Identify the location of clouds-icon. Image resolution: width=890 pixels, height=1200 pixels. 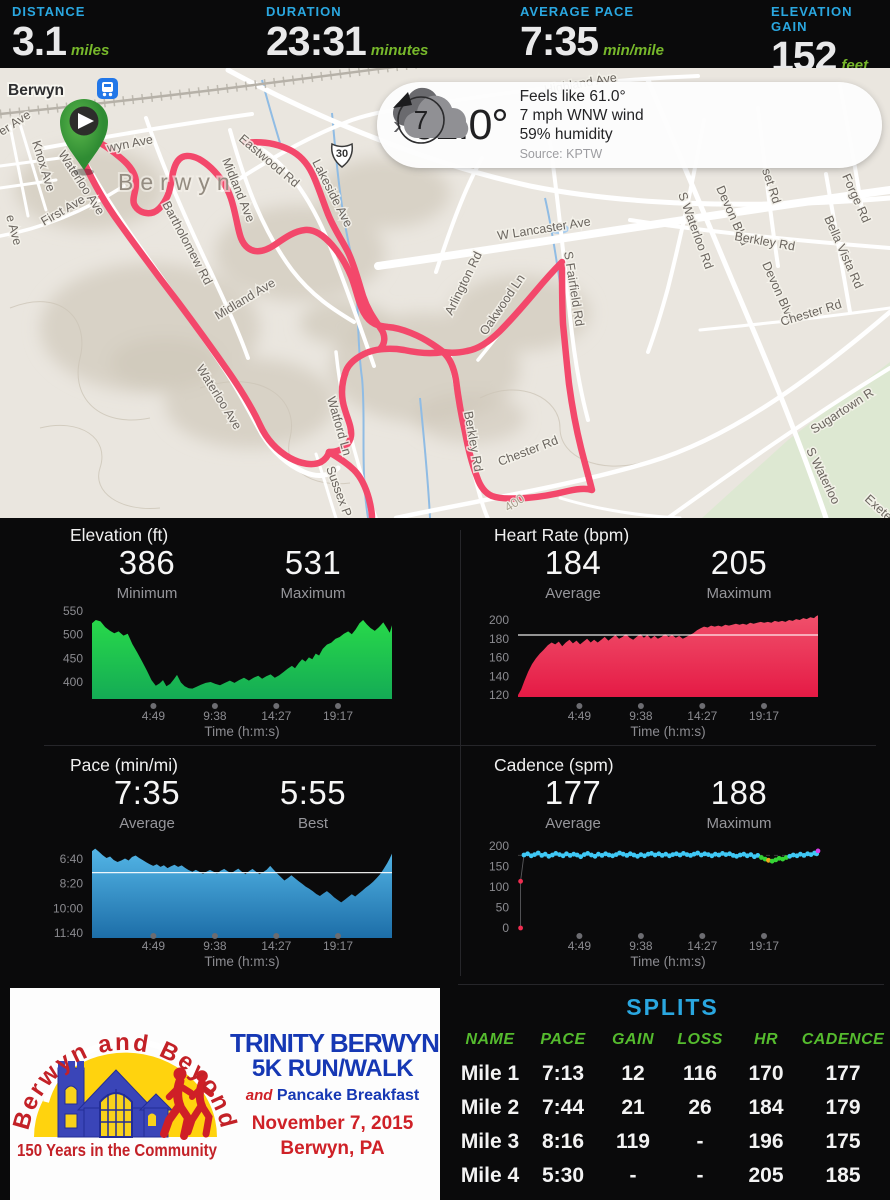
(430, 112).